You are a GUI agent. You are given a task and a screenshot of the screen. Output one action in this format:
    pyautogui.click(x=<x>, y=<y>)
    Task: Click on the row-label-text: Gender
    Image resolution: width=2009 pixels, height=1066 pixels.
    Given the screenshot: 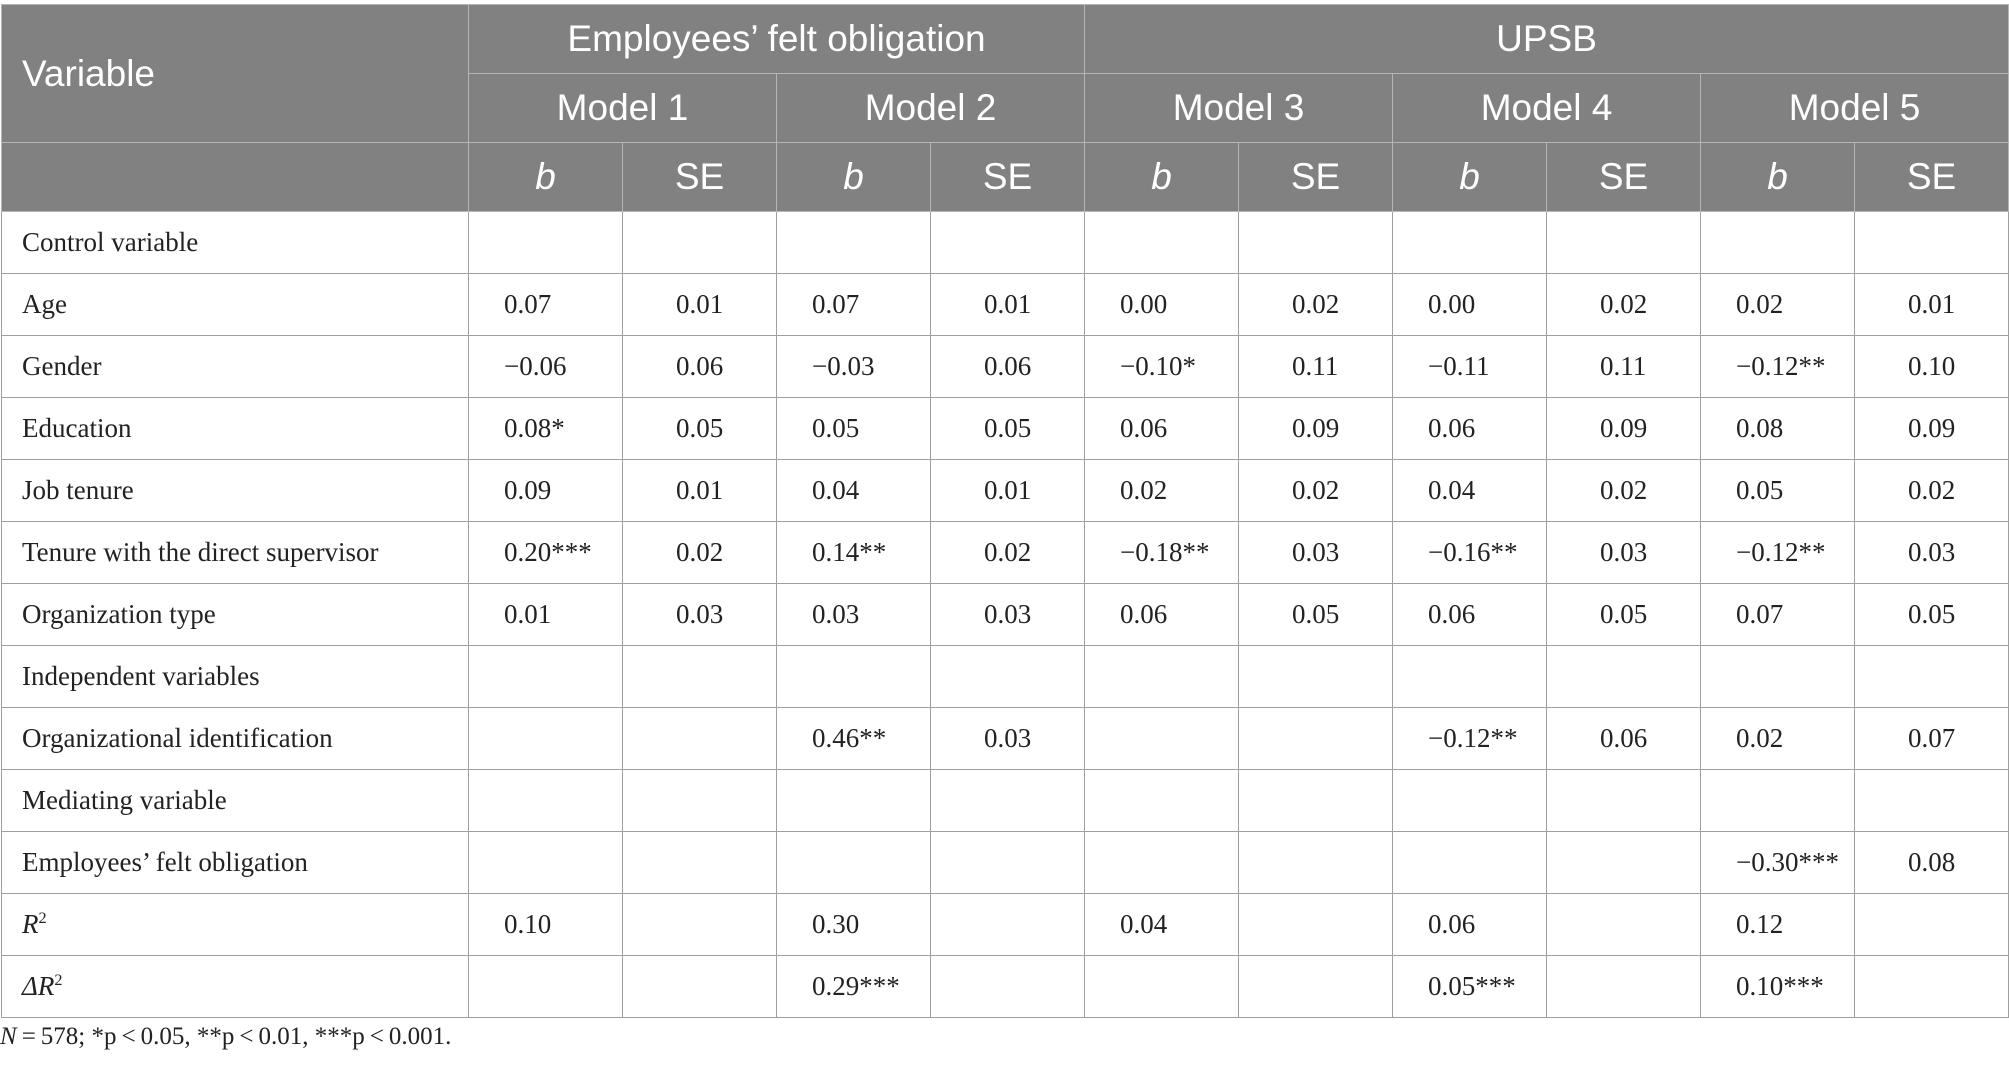 What is the action you would take?
    pyautogui.click(x=62, y=366)
    